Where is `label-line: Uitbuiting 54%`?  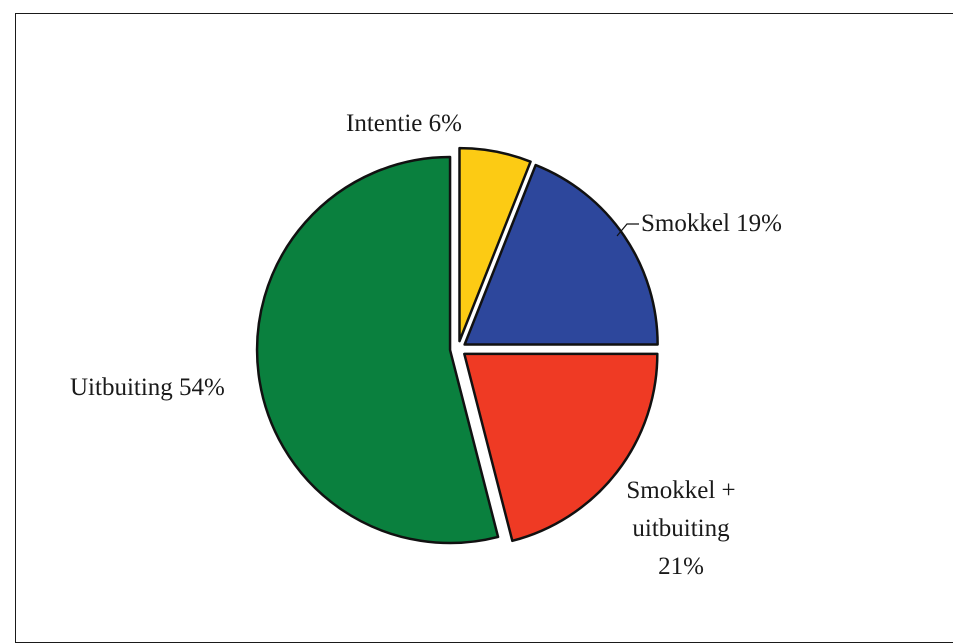 label-line: Uitbuiting 54% is located at coordinates (147, 387).